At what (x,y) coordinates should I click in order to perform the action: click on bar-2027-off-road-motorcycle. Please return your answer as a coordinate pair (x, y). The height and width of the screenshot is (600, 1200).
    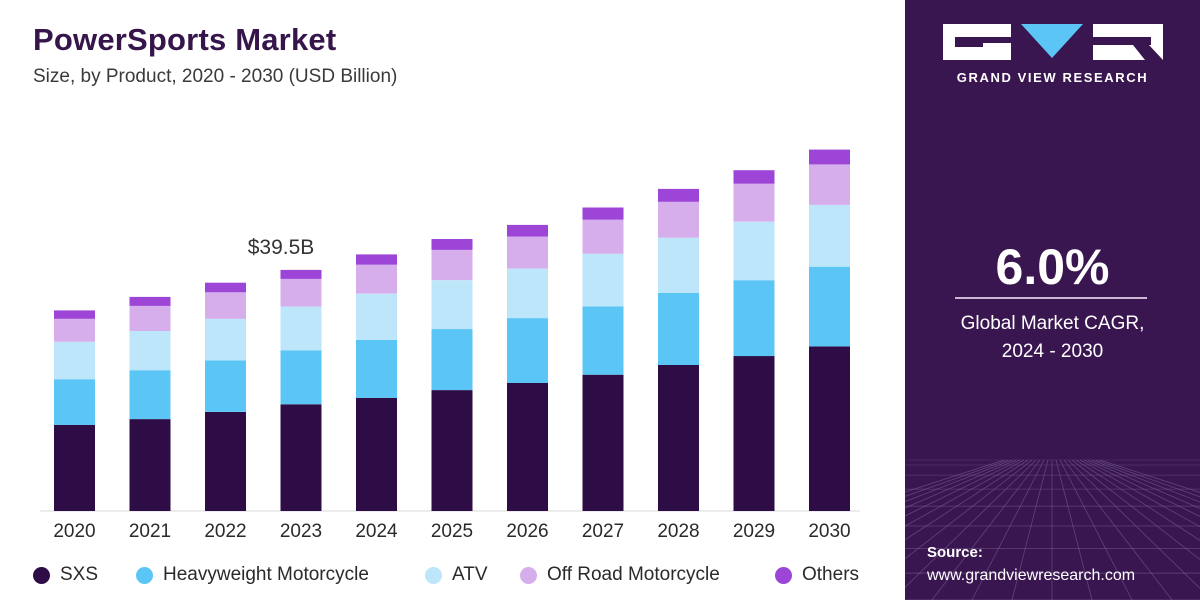
    Looking at the image, I should click on (603, 236).